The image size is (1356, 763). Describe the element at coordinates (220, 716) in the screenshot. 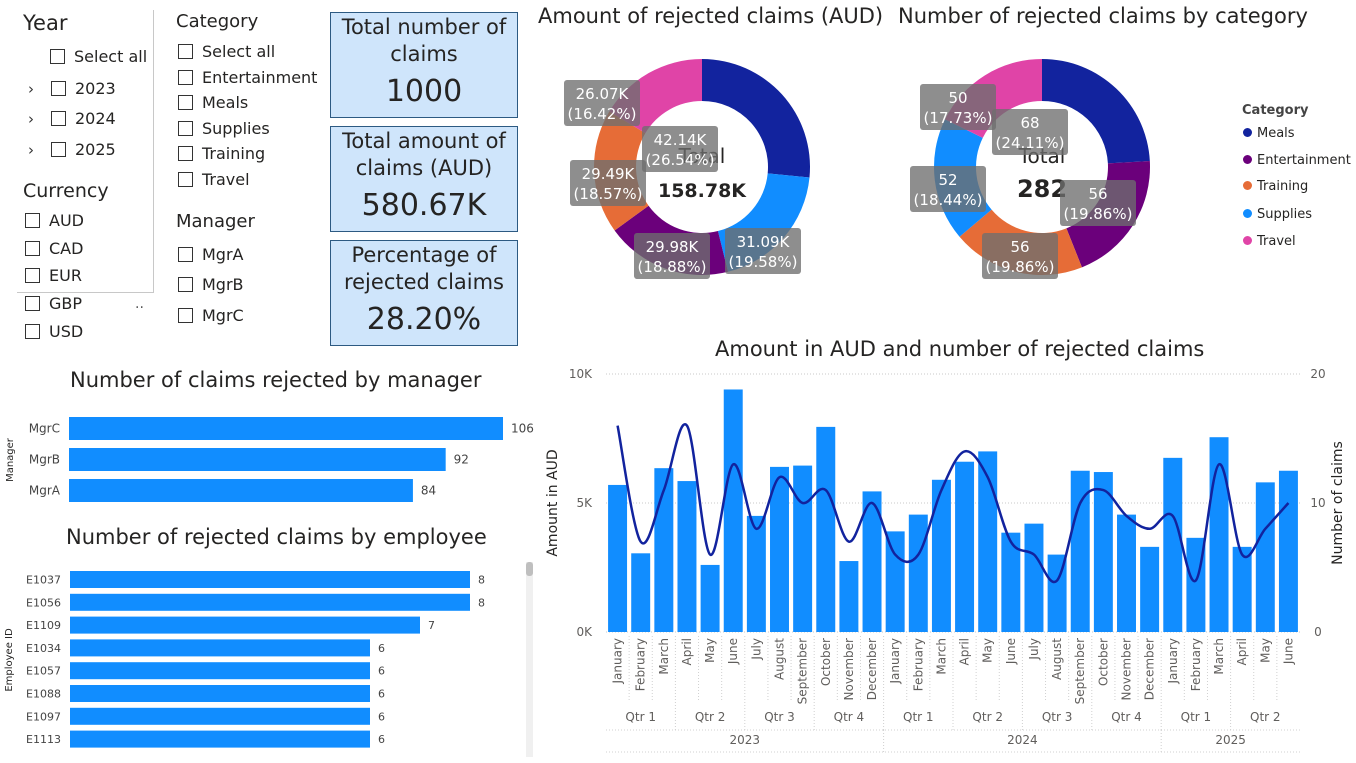

I see `bar-e1097` at that location.